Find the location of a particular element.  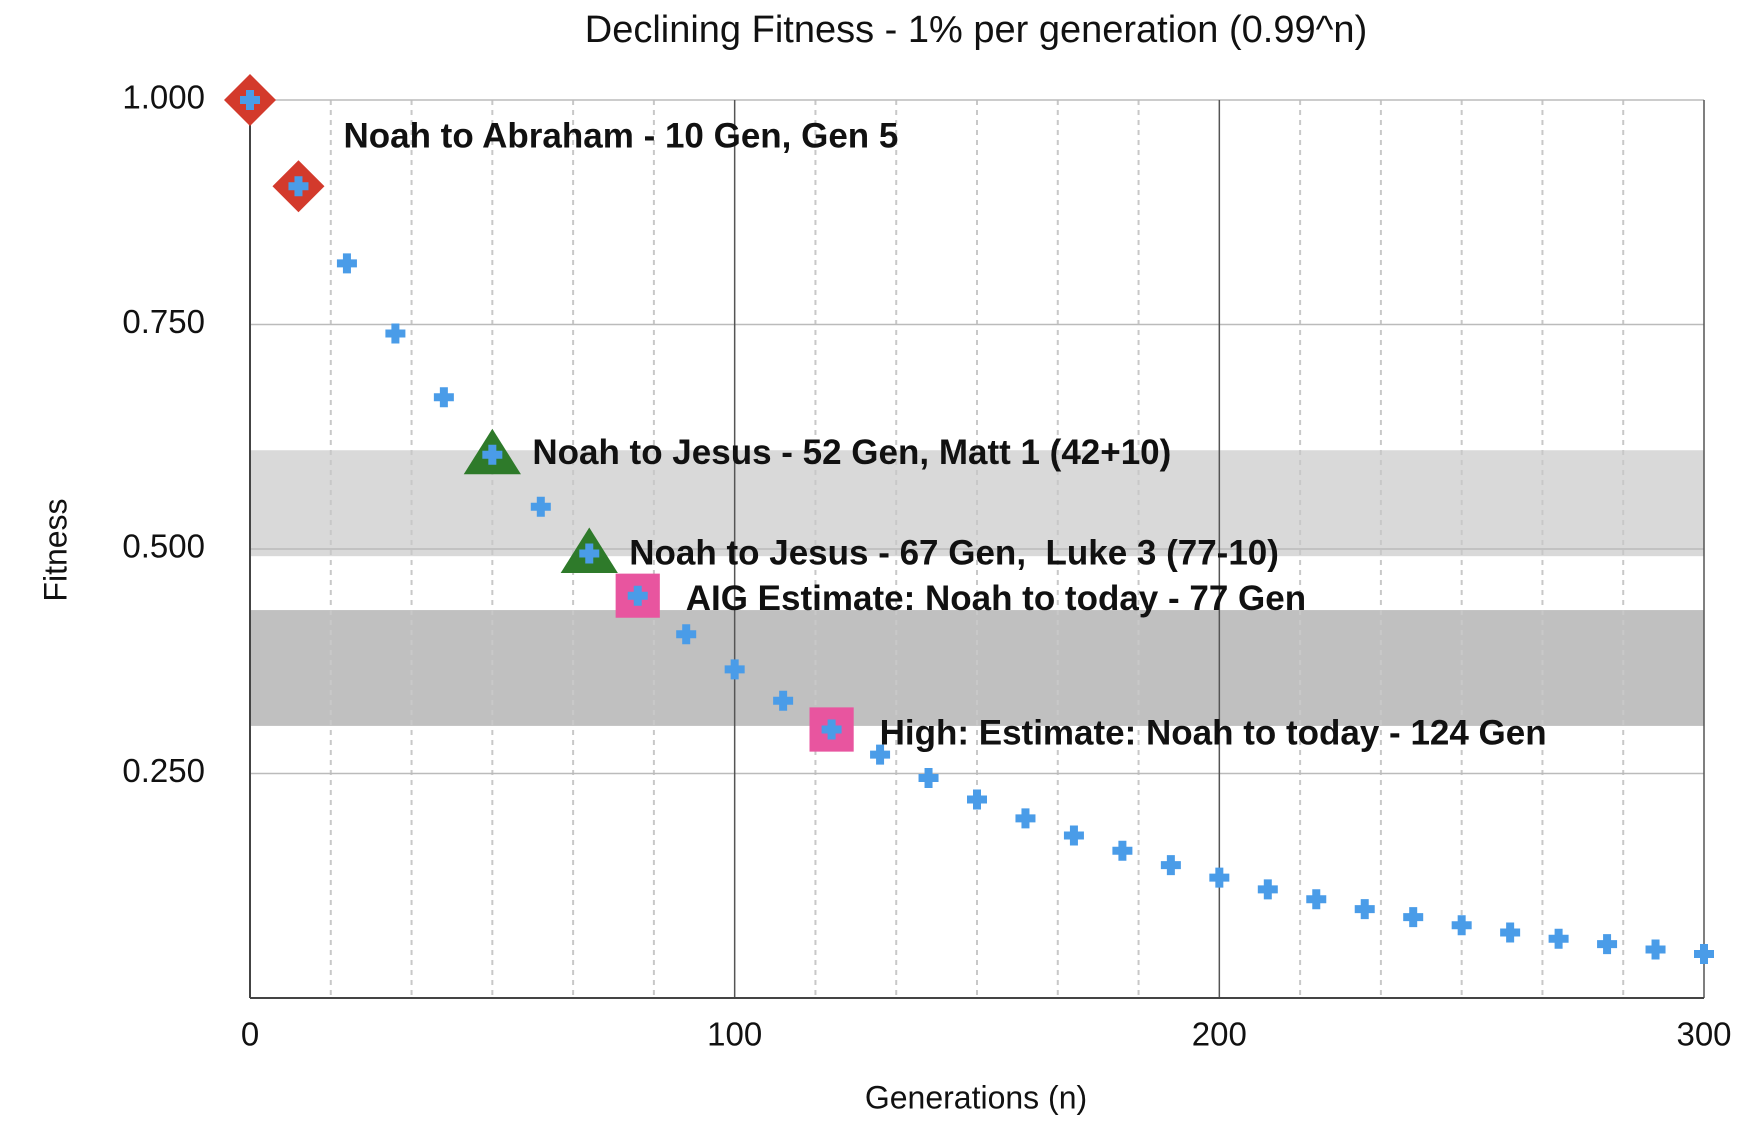

x-tick-label: 300 is located at coordinates (1703, 1034).